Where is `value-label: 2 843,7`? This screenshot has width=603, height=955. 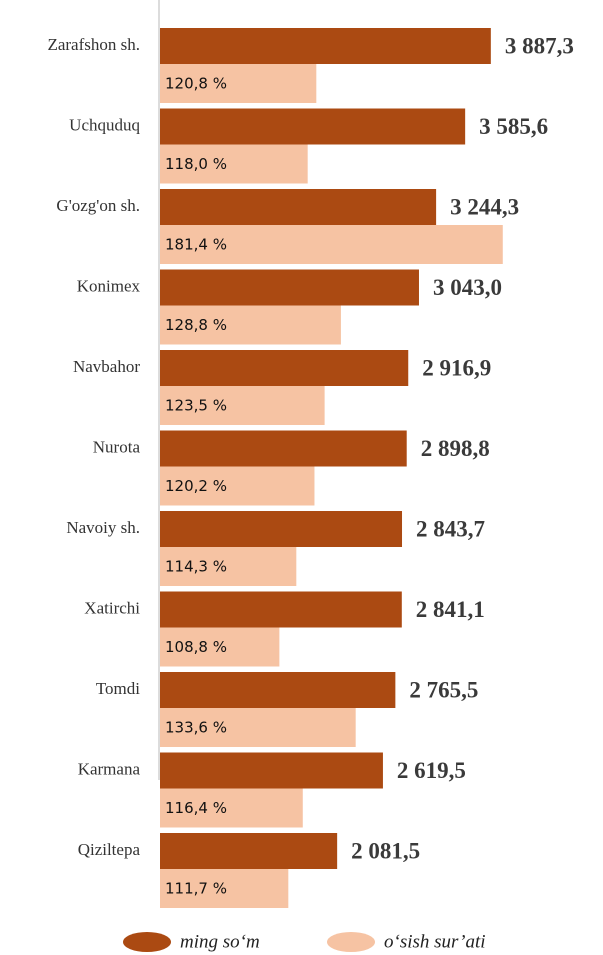 value-label: 2 843,7 is located at coordinates (450, 528).